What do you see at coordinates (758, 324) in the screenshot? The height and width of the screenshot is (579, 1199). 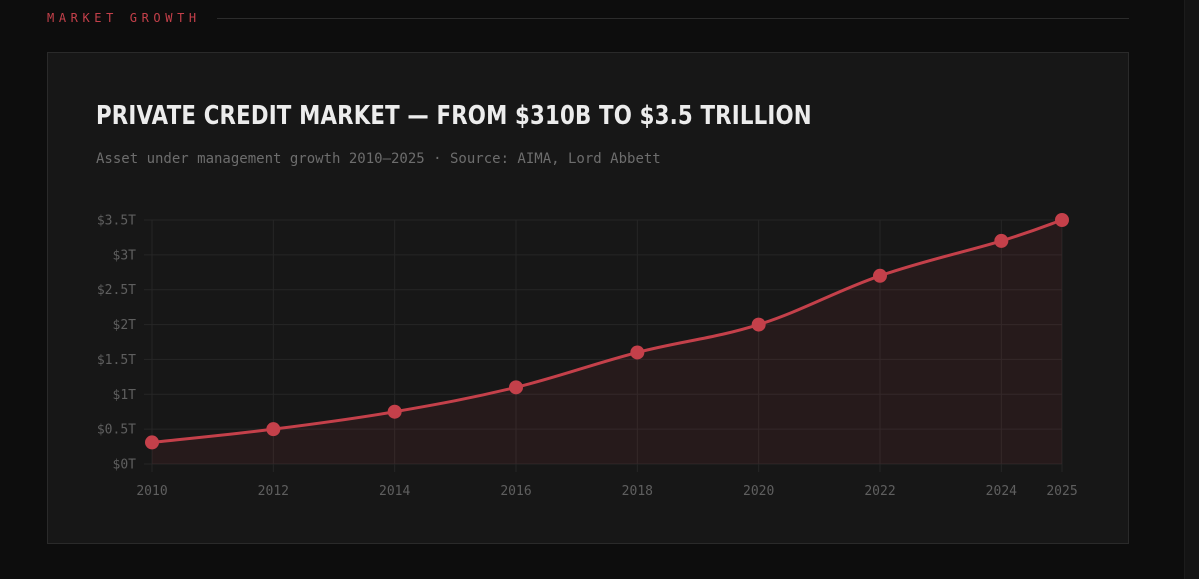 I see `data-point-2020` at bounding box center [758, 324].